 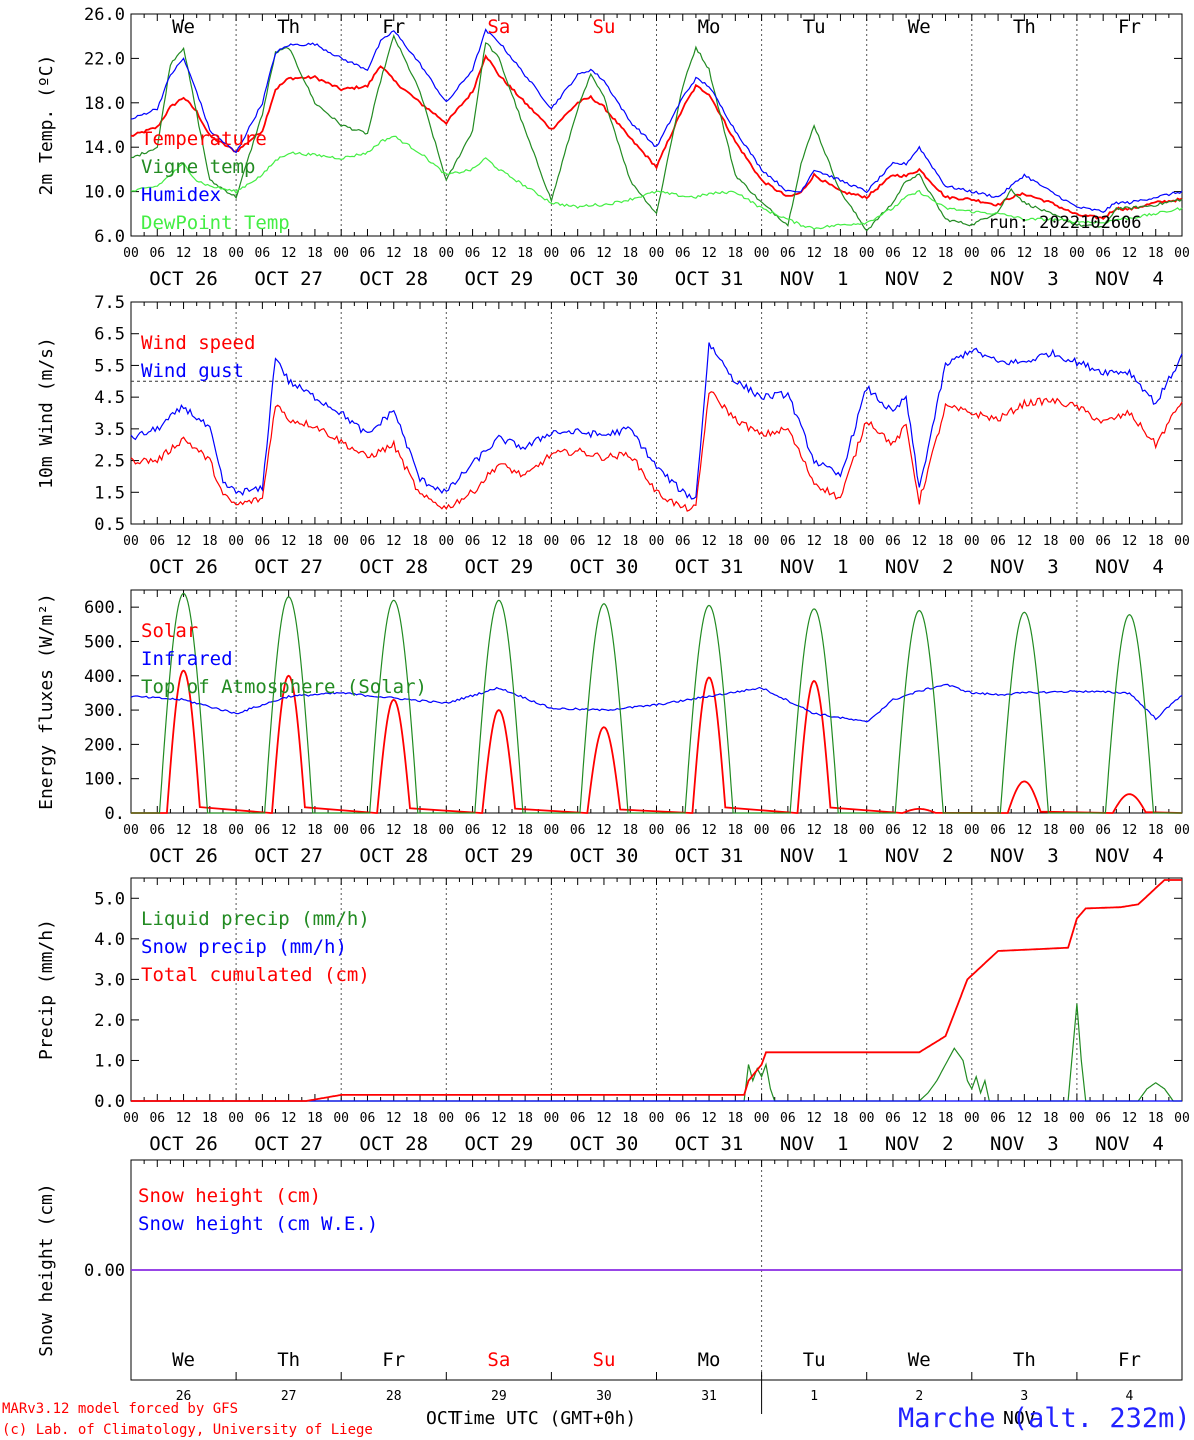 I want to click on y-tick-label: 5.5, so click(x=109, y=366).